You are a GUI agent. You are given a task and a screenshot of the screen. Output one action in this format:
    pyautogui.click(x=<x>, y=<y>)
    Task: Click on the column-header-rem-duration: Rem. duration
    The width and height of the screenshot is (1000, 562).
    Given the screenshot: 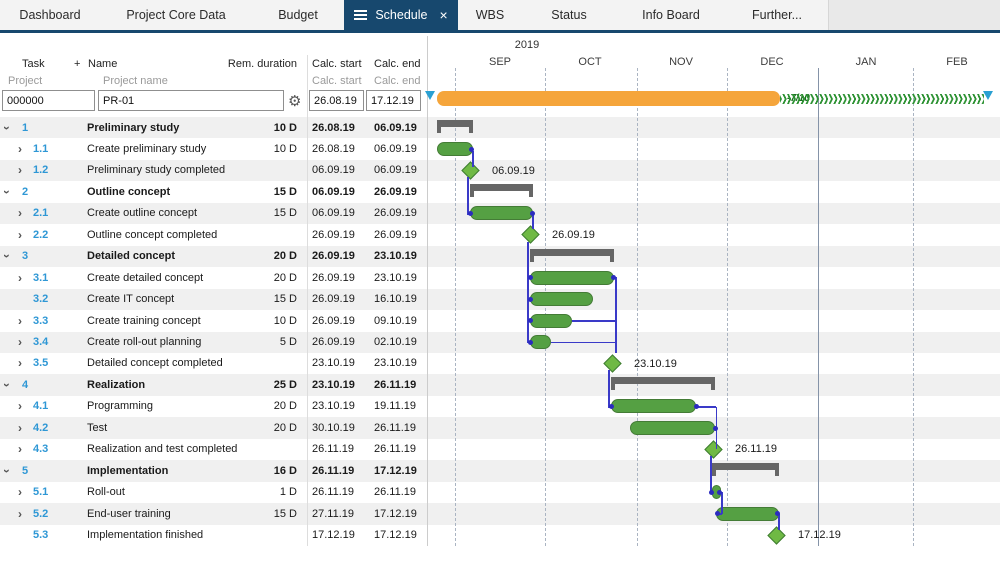 What is the action you would take?
    pyautogui.click(x=262, y=64)
    